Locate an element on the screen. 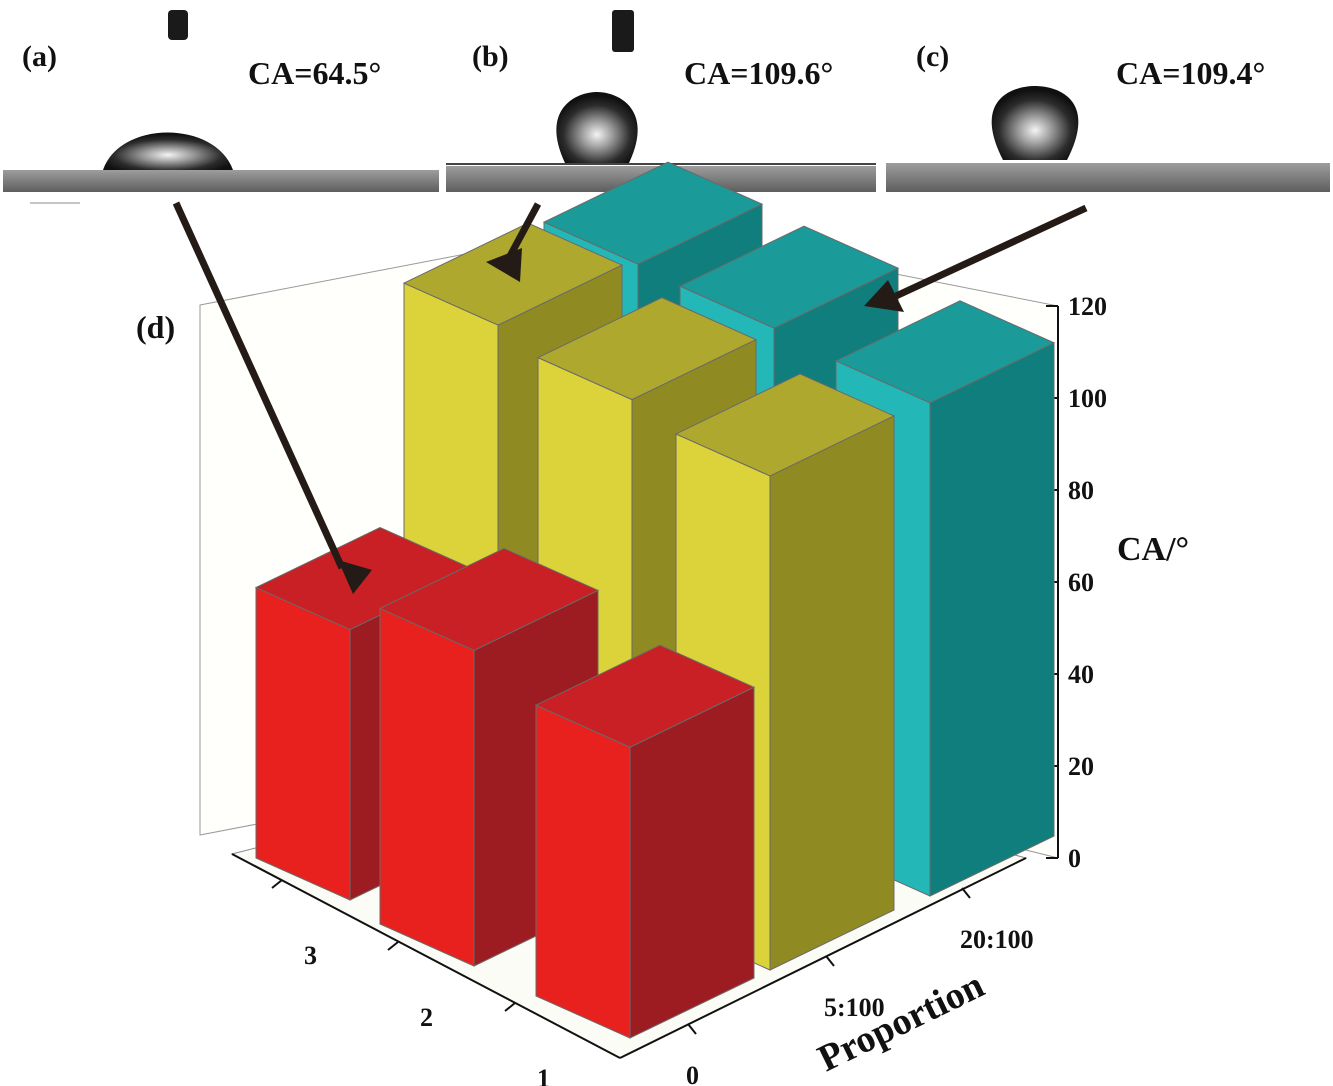  chart-label-d: (d) is located at coordinates (155, 327).